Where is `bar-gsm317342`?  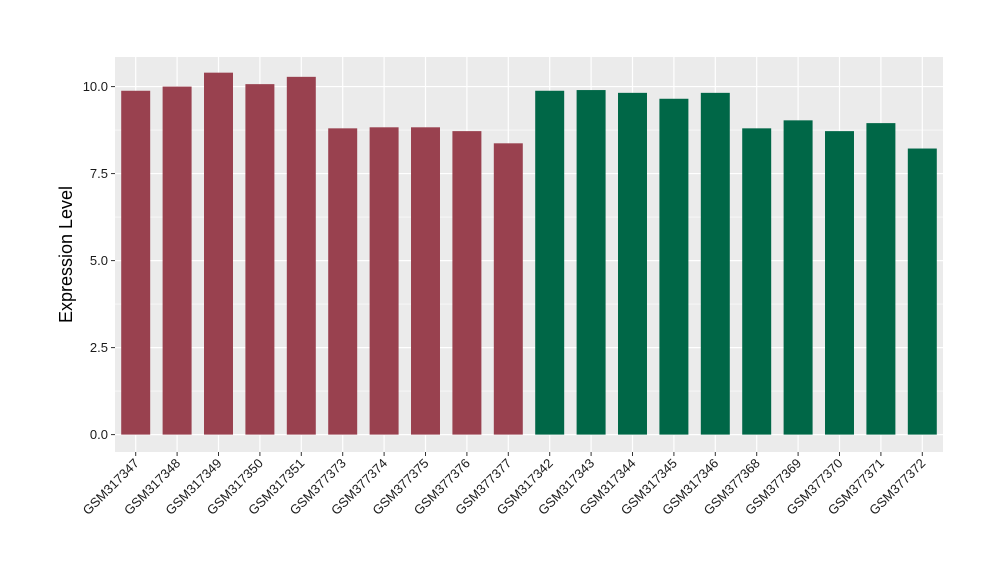 bar-gsm317342 is located at coordinates (550, 262).